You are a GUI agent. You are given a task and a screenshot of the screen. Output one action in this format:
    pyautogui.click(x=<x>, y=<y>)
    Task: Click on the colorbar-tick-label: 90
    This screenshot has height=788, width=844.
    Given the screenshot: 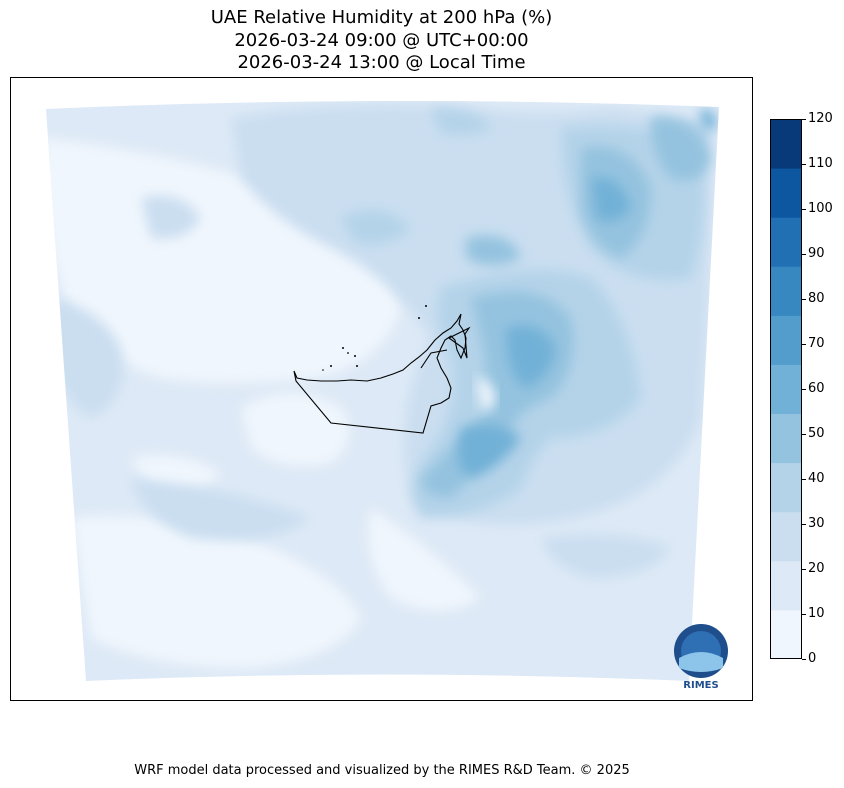 What is the action you would take?
    pyautogui.click(x=816, y=253)
    